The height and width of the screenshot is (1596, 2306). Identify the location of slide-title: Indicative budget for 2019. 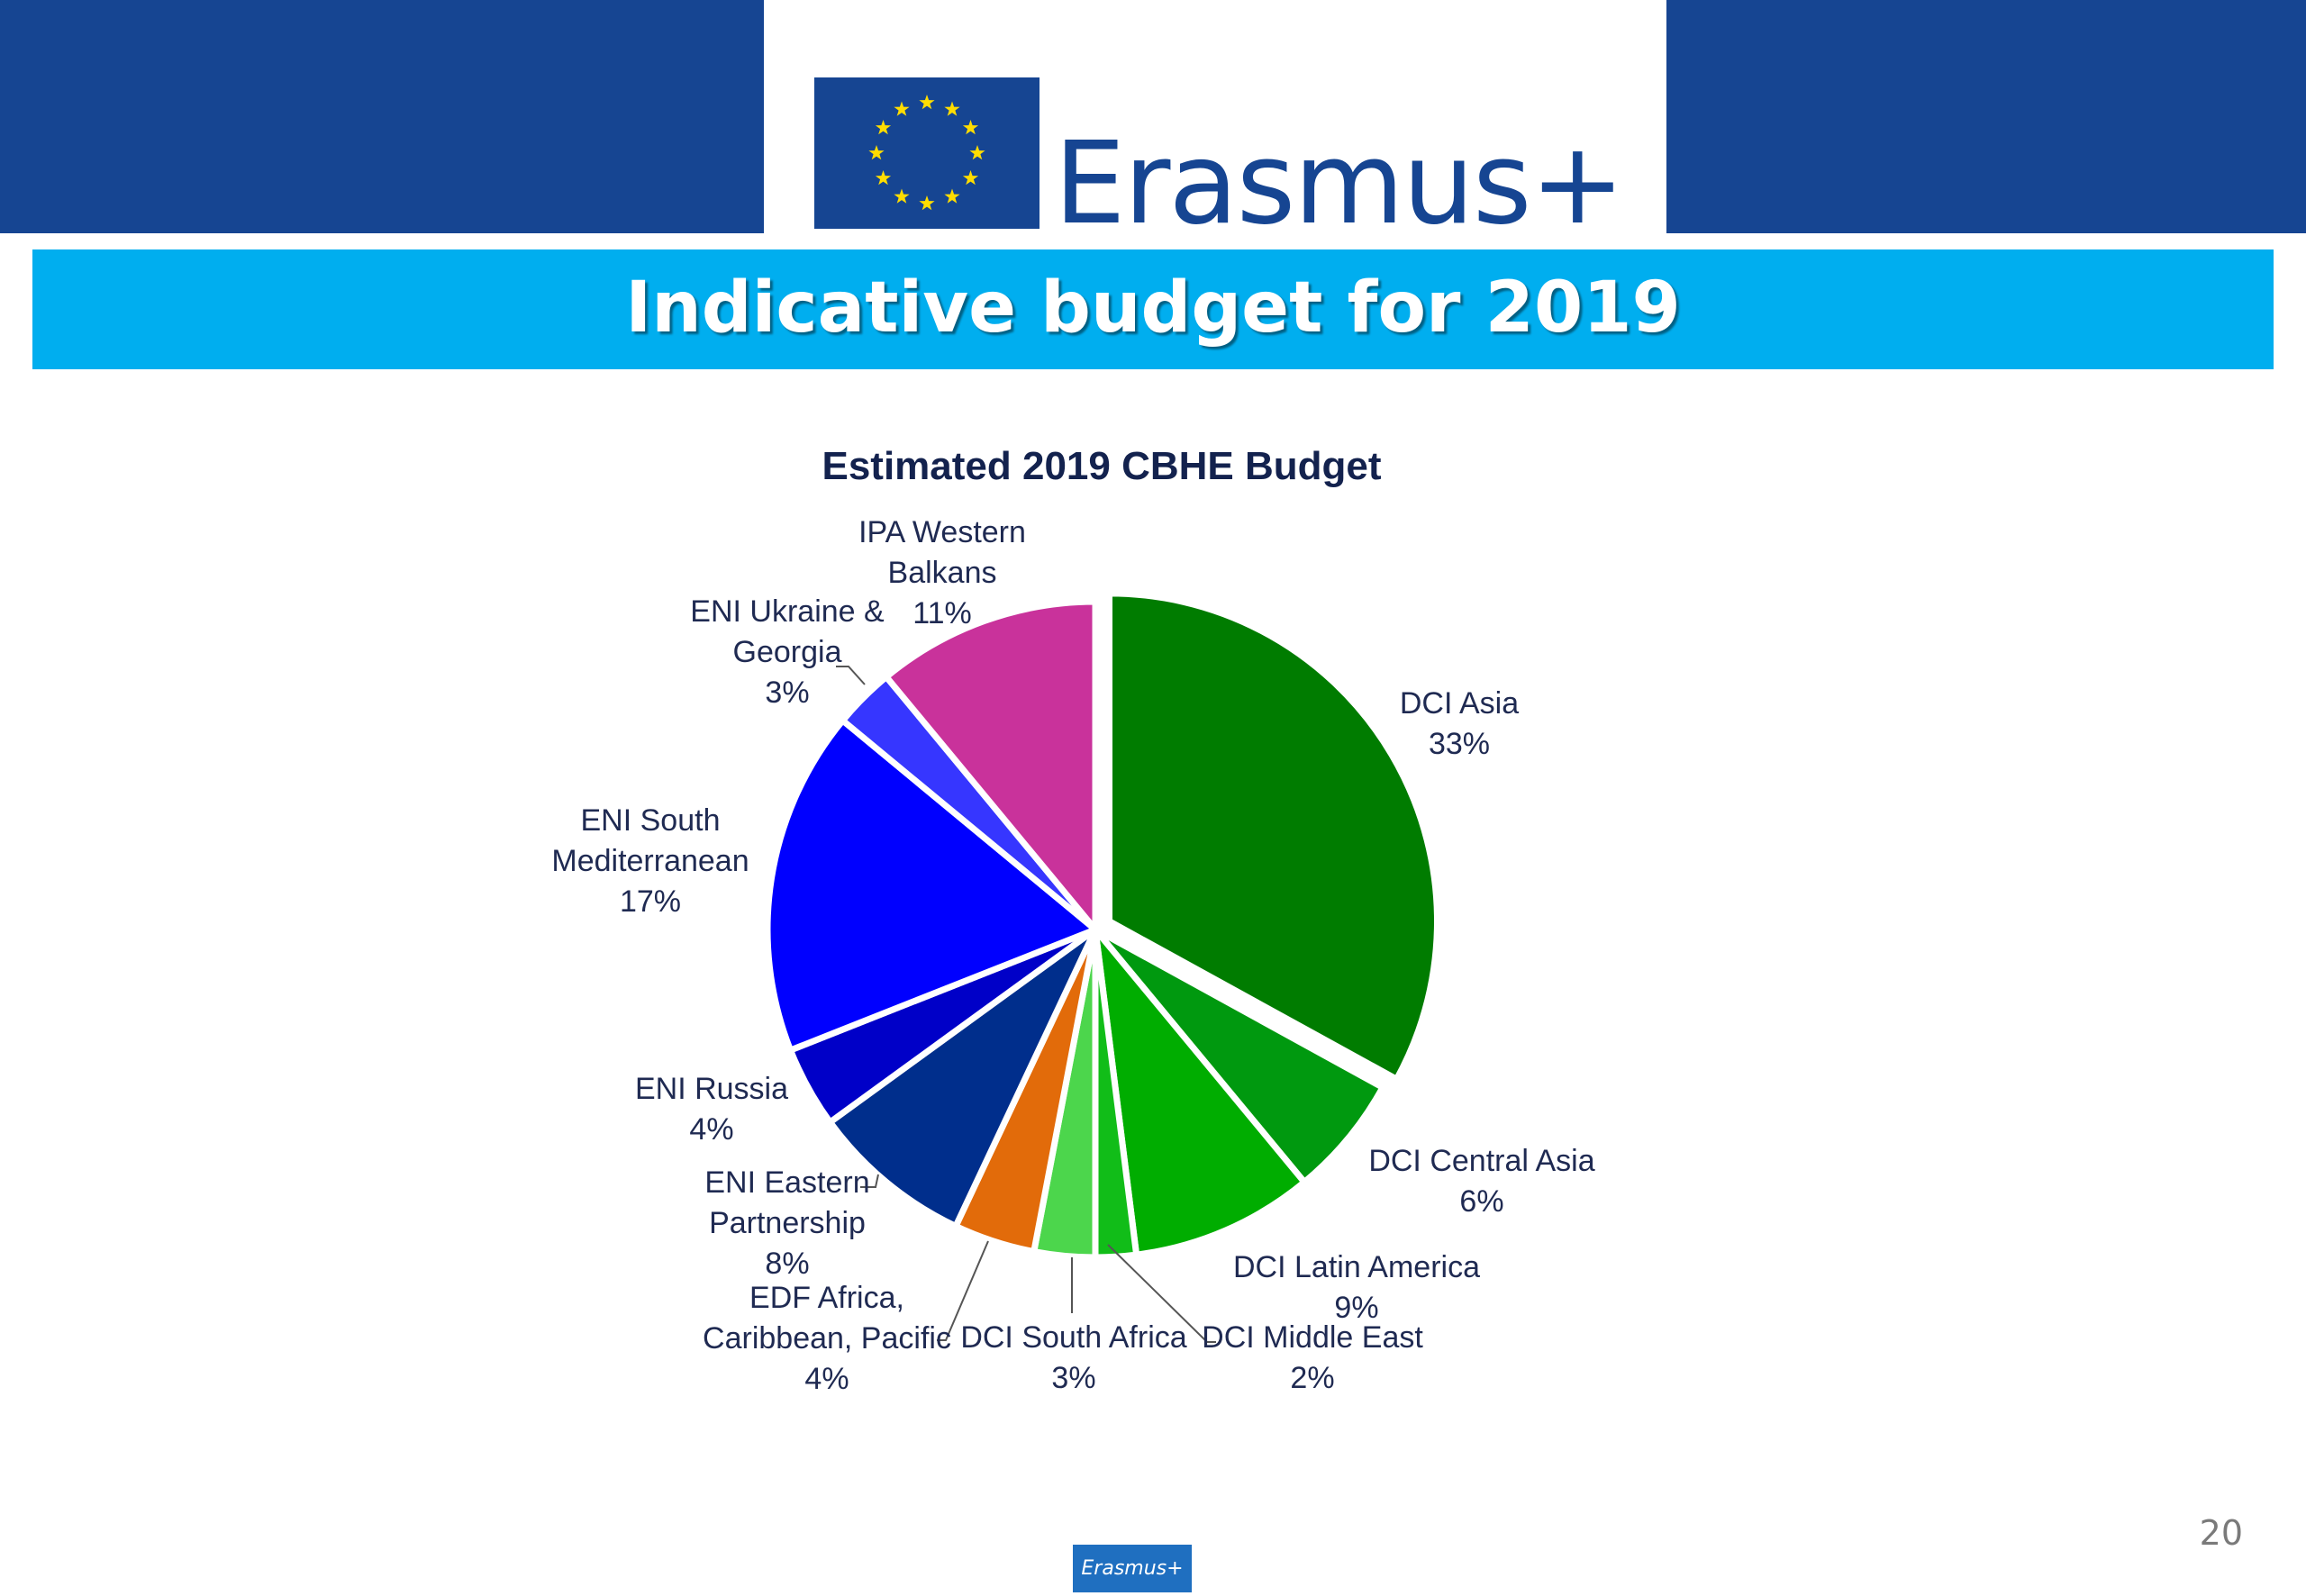
(1153, 308).